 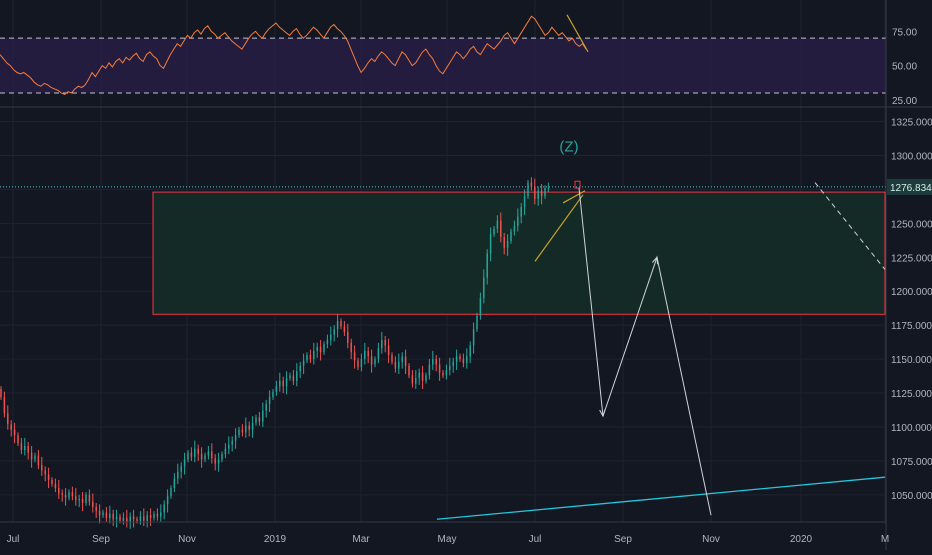 What do you see at coordinates (293, 55) in the screenshot?
I see `rsi-line` at bounding box center [293, 55].